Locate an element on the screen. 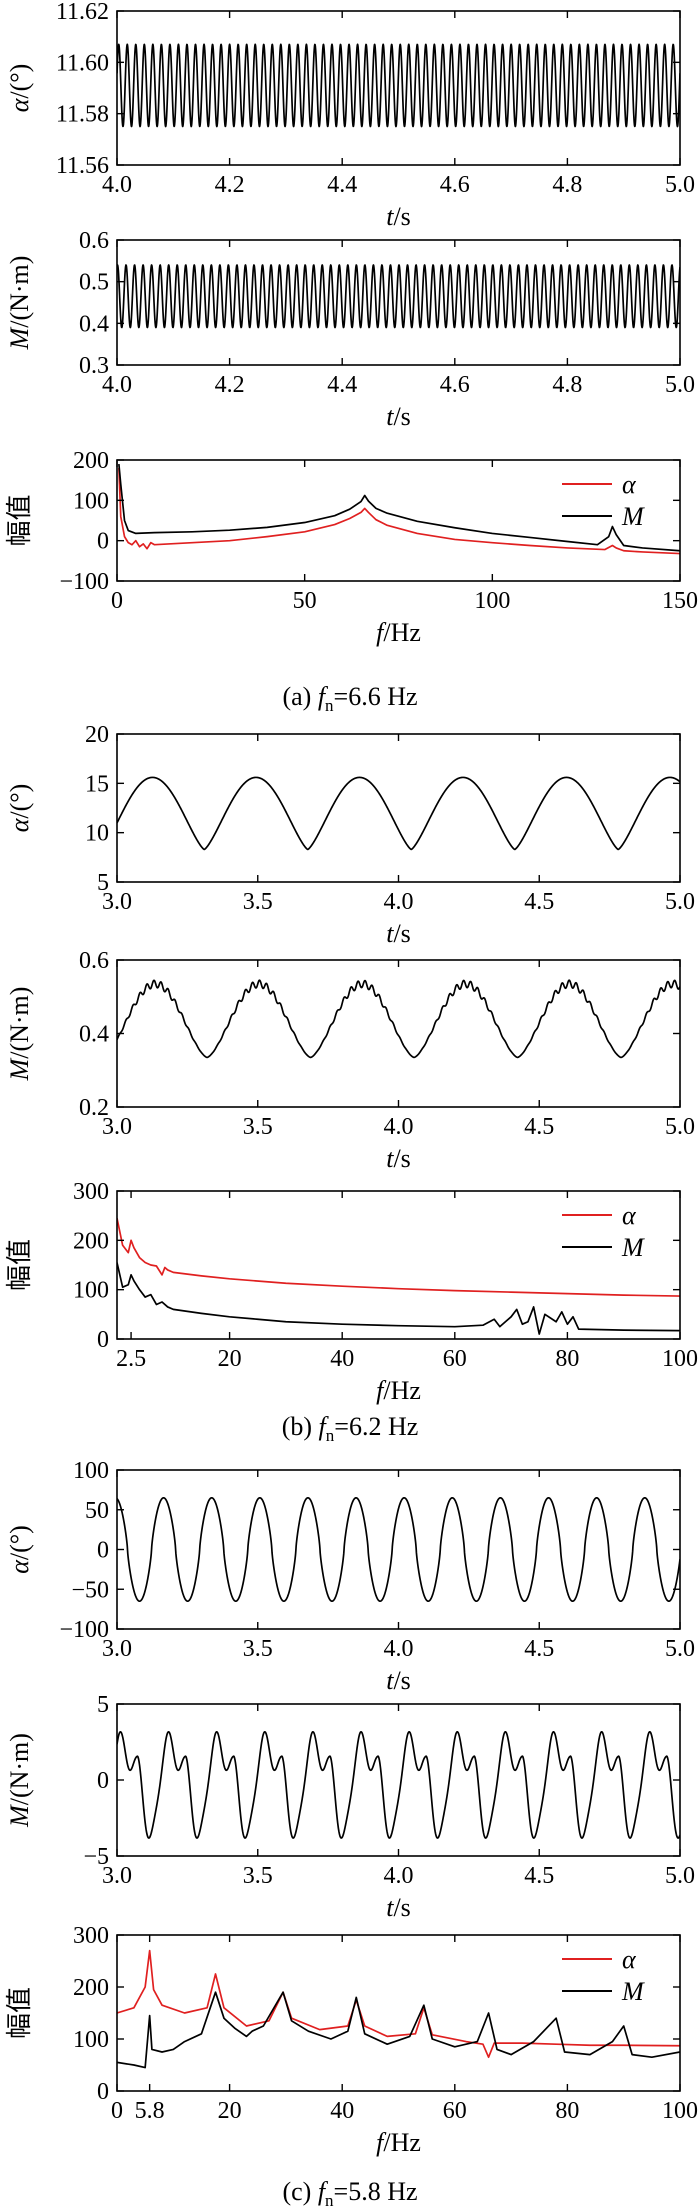 This screenshot has height=2208, width=700. y-tick-label: 0.6 is located at coordinates (94, 961).